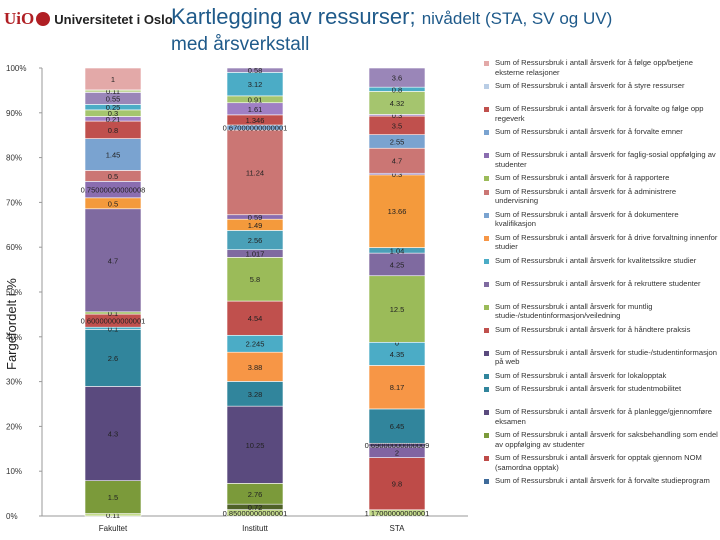 The image size is (720, 540). I want to click on data-label: 3.12, so click(255, 84).